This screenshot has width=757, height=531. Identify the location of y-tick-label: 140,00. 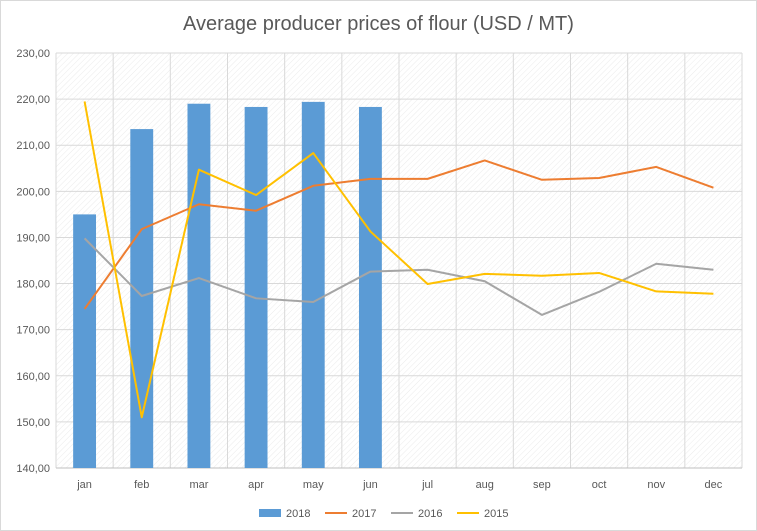
(33, 469).